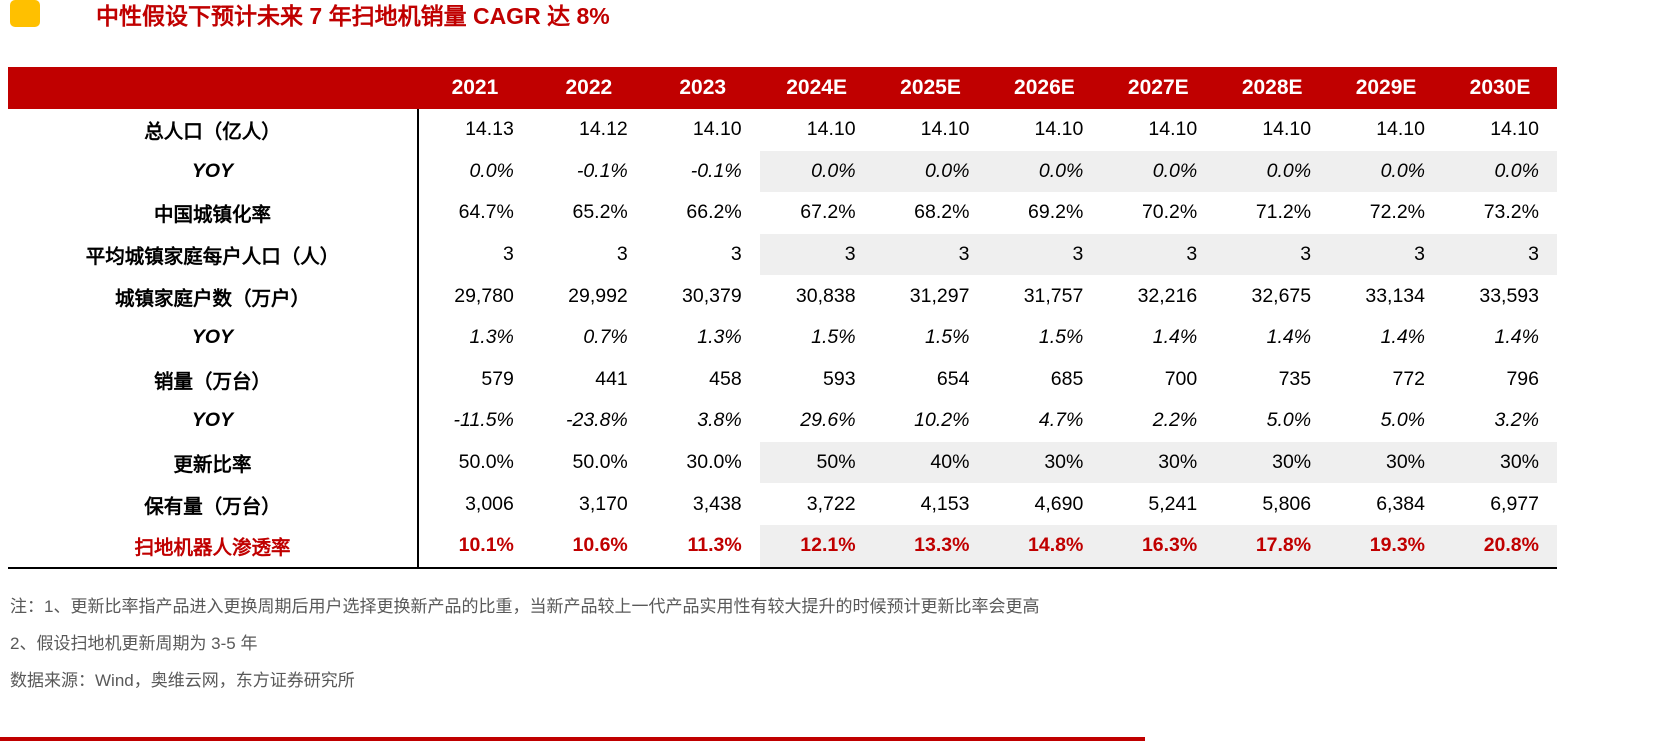 The height and width of the screenshot is (747, 1673). I want to click on table-cell: 72.2%, so click(1397, 212).